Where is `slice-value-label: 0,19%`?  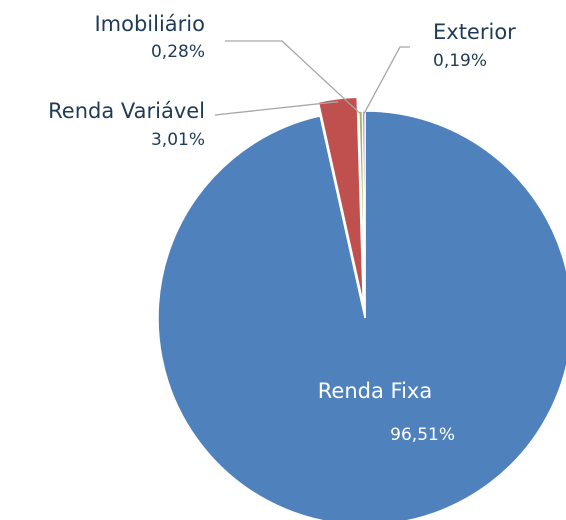
slice-value-label: 0,19% is located at coordinates (460, 61).